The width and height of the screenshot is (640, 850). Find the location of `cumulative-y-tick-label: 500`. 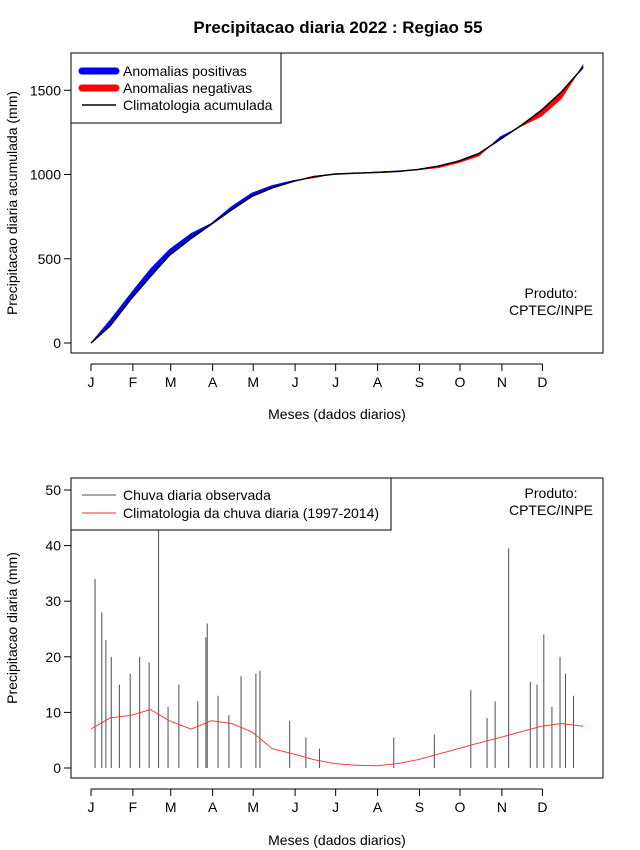

cumulative-y-tick-label: 500 is located at coordinates (50, 259).